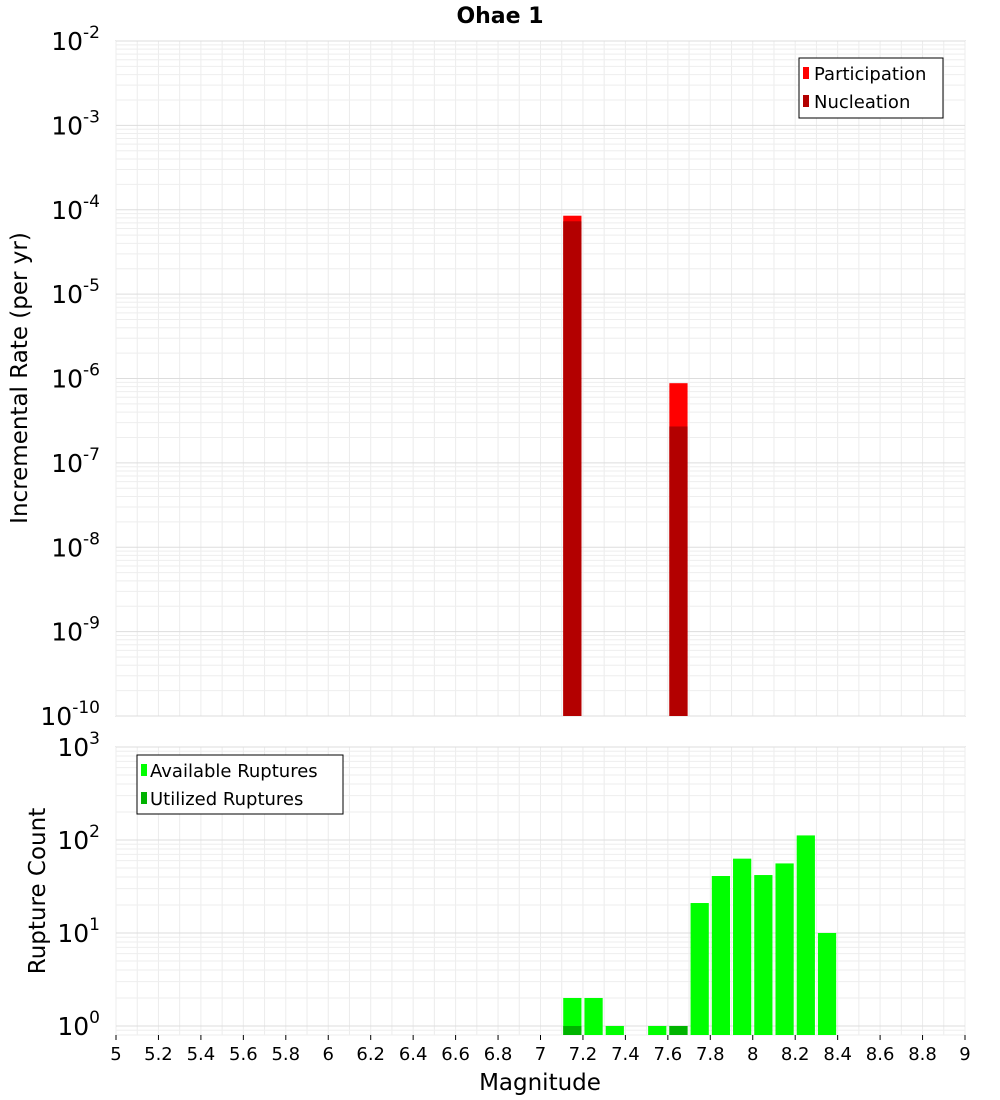  Describe the element at coordinates (144, 798) in the screenshot. I see `utilized-legend-swatch` at that location.